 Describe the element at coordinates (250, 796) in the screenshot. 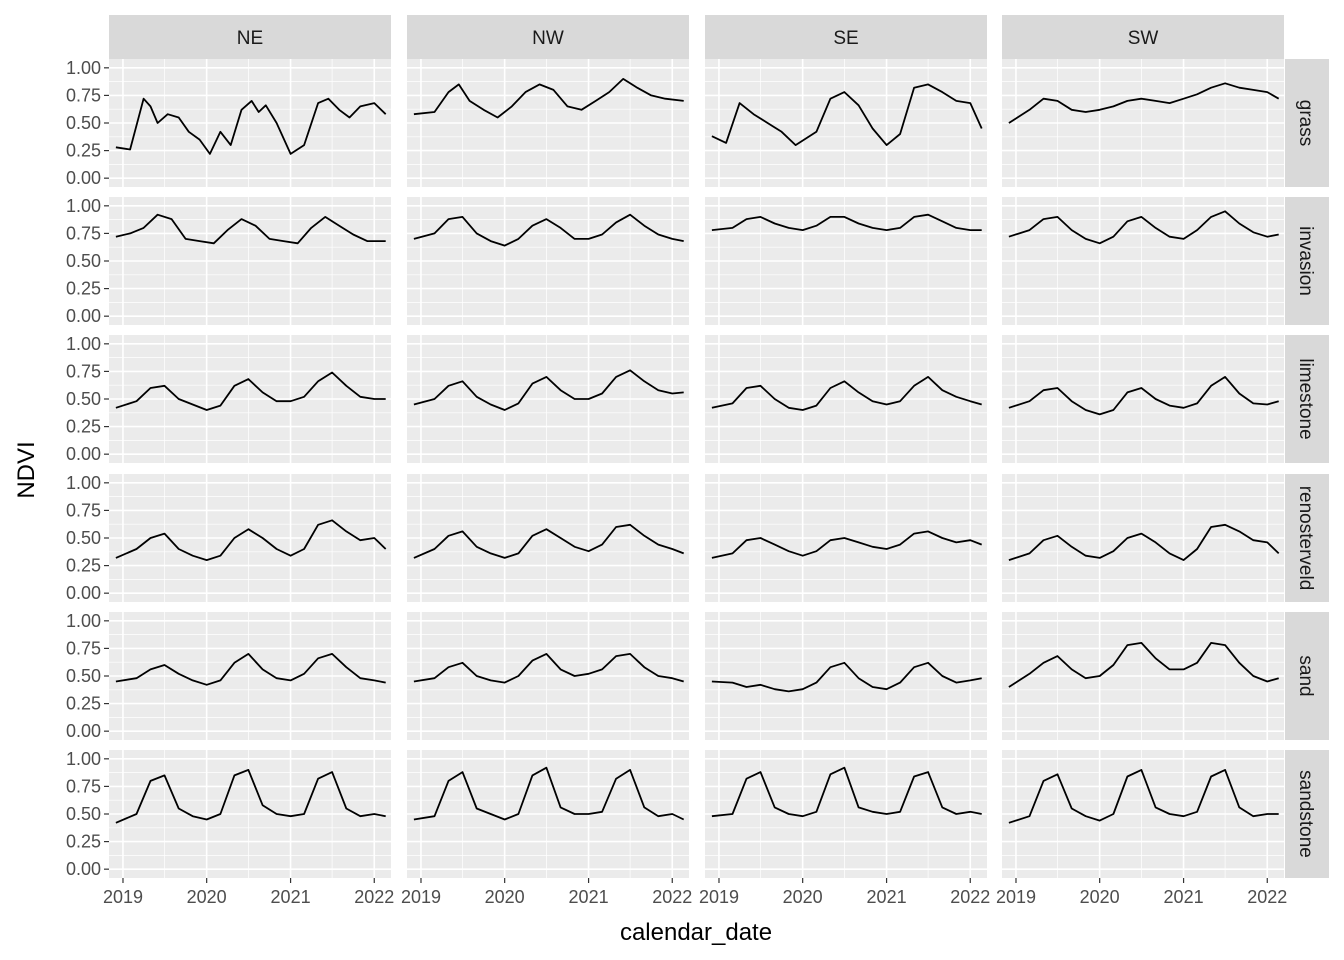

I see `ndvi-line-sandstone-NE` at that location.